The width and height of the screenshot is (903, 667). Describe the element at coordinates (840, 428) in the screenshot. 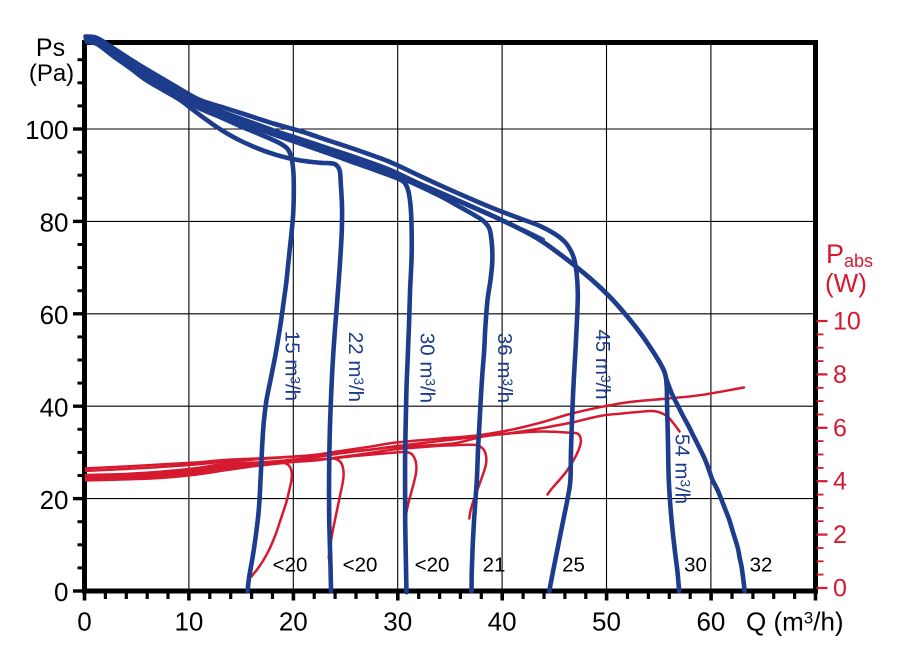

I see `svg-text: 6` at that location.